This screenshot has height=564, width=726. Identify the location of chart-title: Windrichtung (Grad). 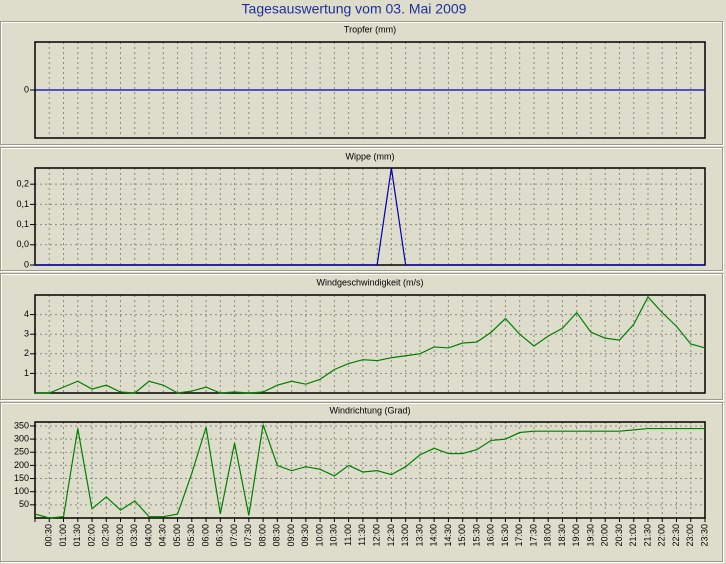
(369, 410).